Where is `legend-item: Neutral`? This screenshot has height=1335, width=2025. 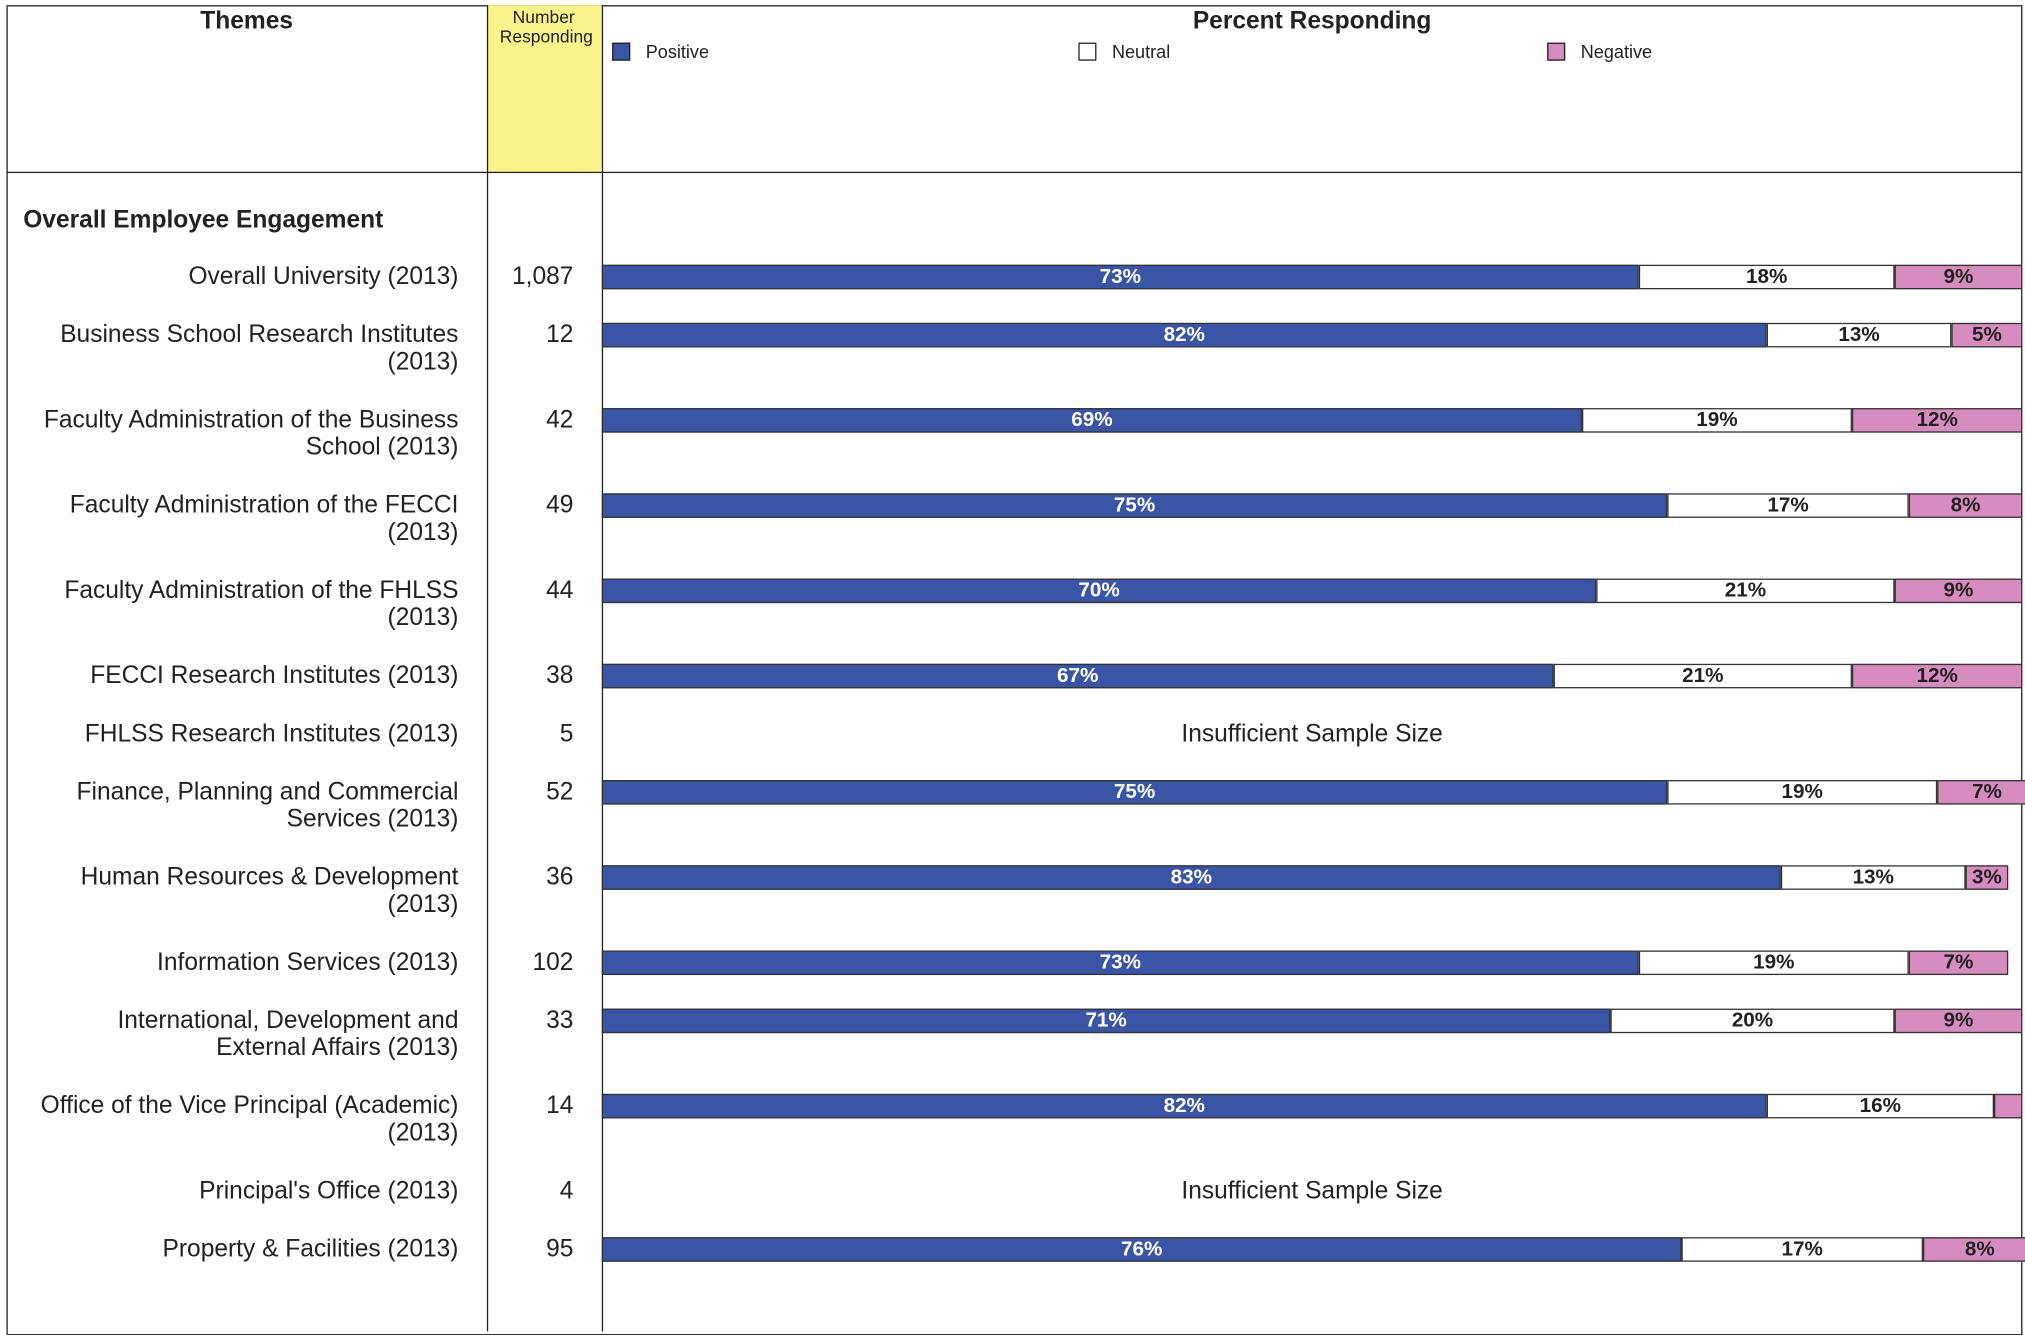
legend-item: Neutral is located at coordinates (1124, 51).